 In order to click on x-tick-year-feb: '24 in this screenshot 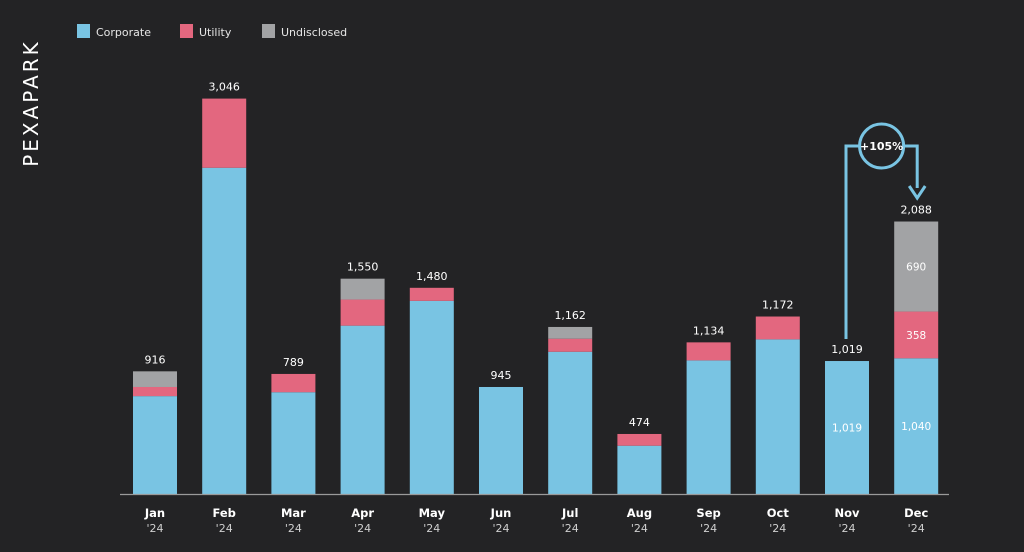, I will do `click(224, 528)`.